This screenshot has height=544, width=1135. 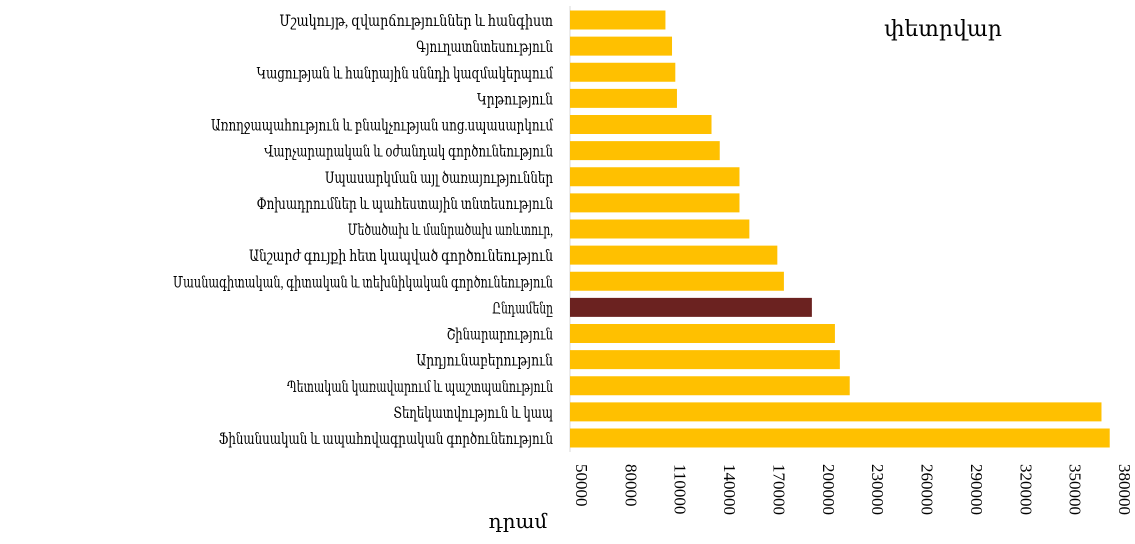 What do you see at coordinates (630, 485) in the screenshot?
I see `x-tick-label: 80000` at bounding box center [630, 485].